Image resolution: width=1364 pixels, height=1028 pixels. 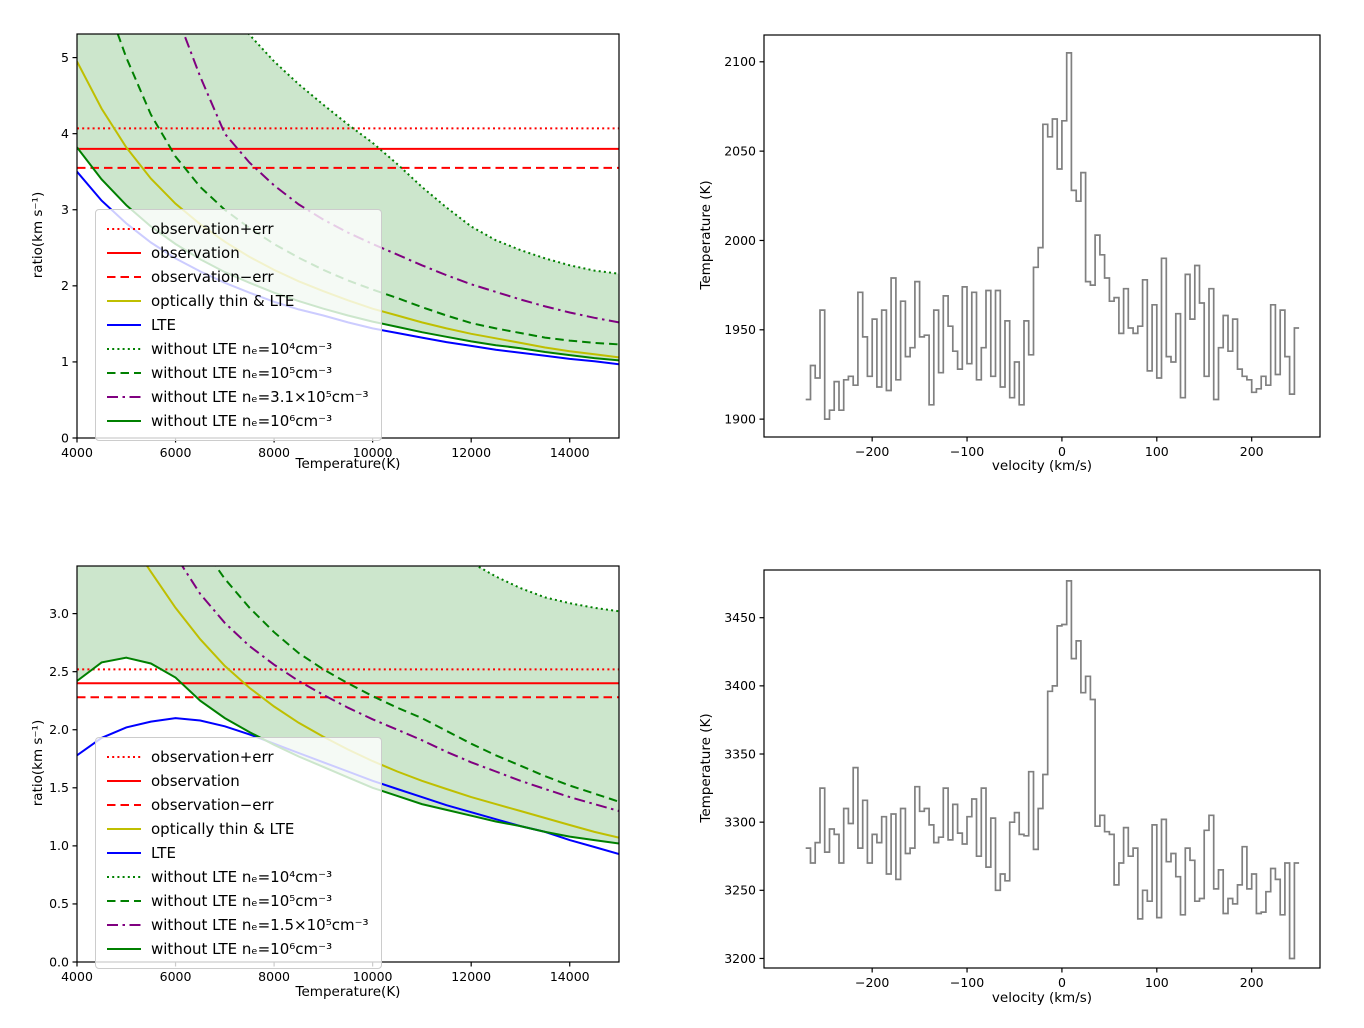 What do you see at coordinates (433, 154) in the screenshot?
I see `series-without LTE nₑ=10⁴cm⁻³` at bounding box center [433, 154].